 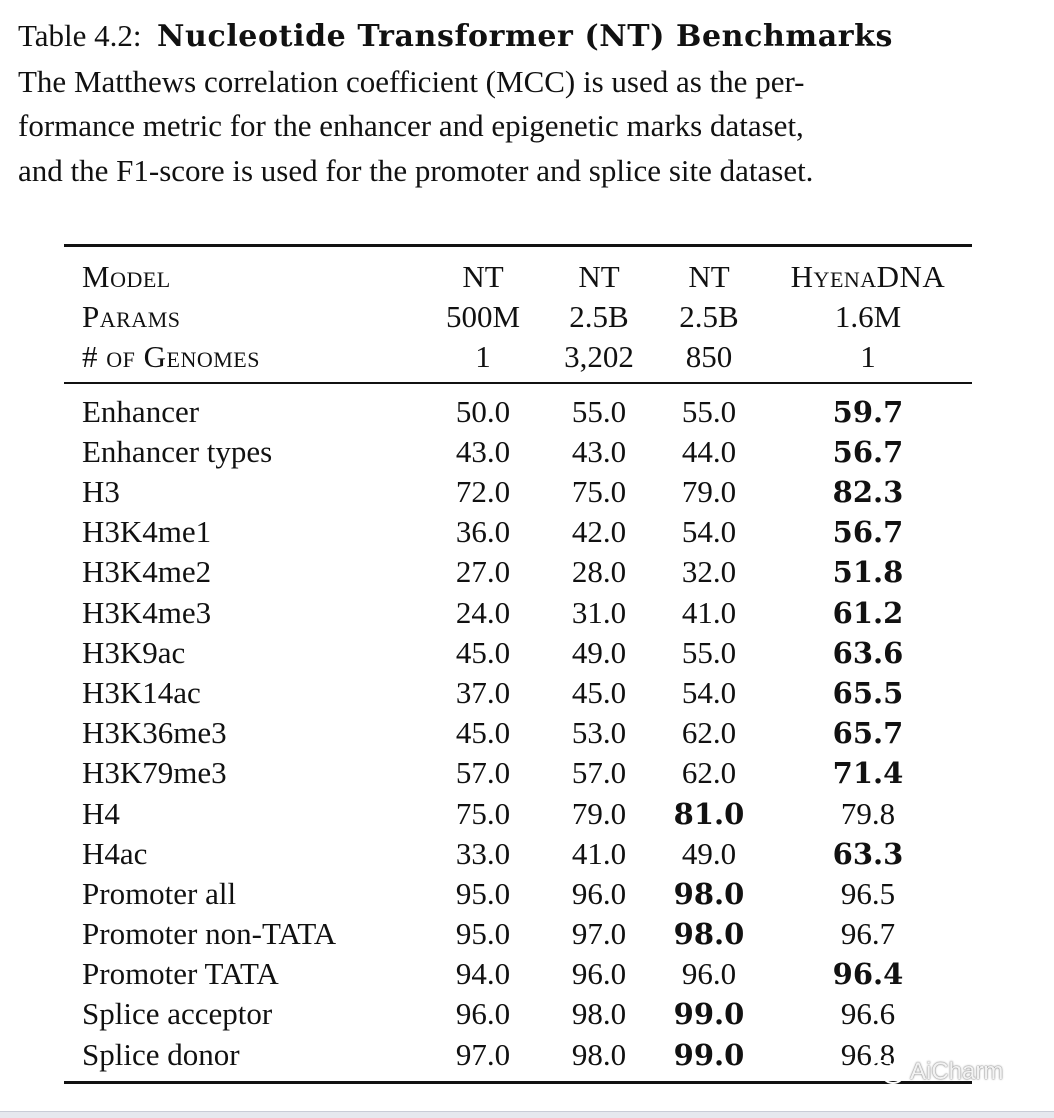 I want to click on score-cell: 79.8, so click(x=868, y=813).